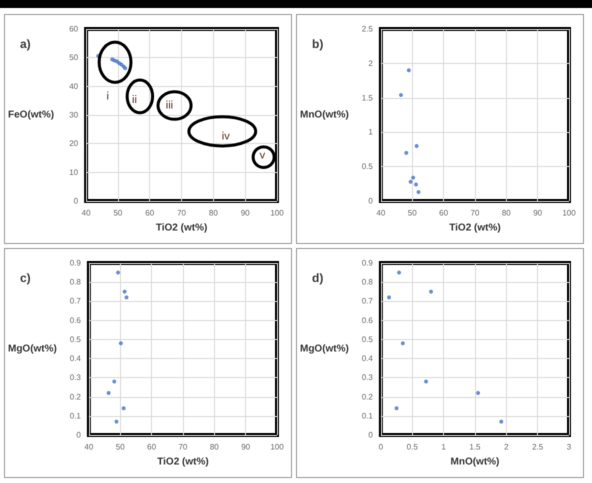  What do you see at coordinates (226, 136) in the screenshot?
I see `annotation: iv` at bounding box center [226, 136].